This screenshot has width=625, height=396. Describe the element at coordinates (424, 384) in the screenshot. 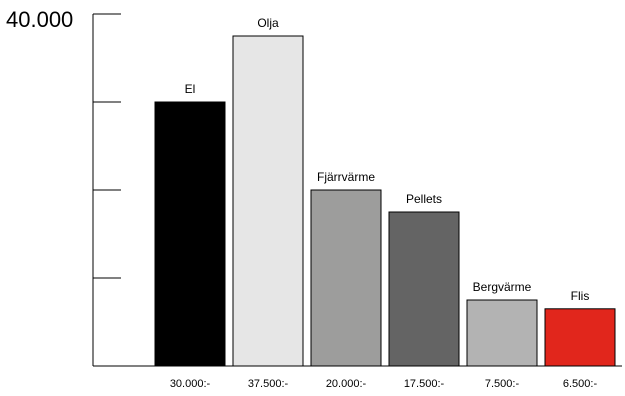

I see `bar-value-label-3: 17.500:-` at that location.